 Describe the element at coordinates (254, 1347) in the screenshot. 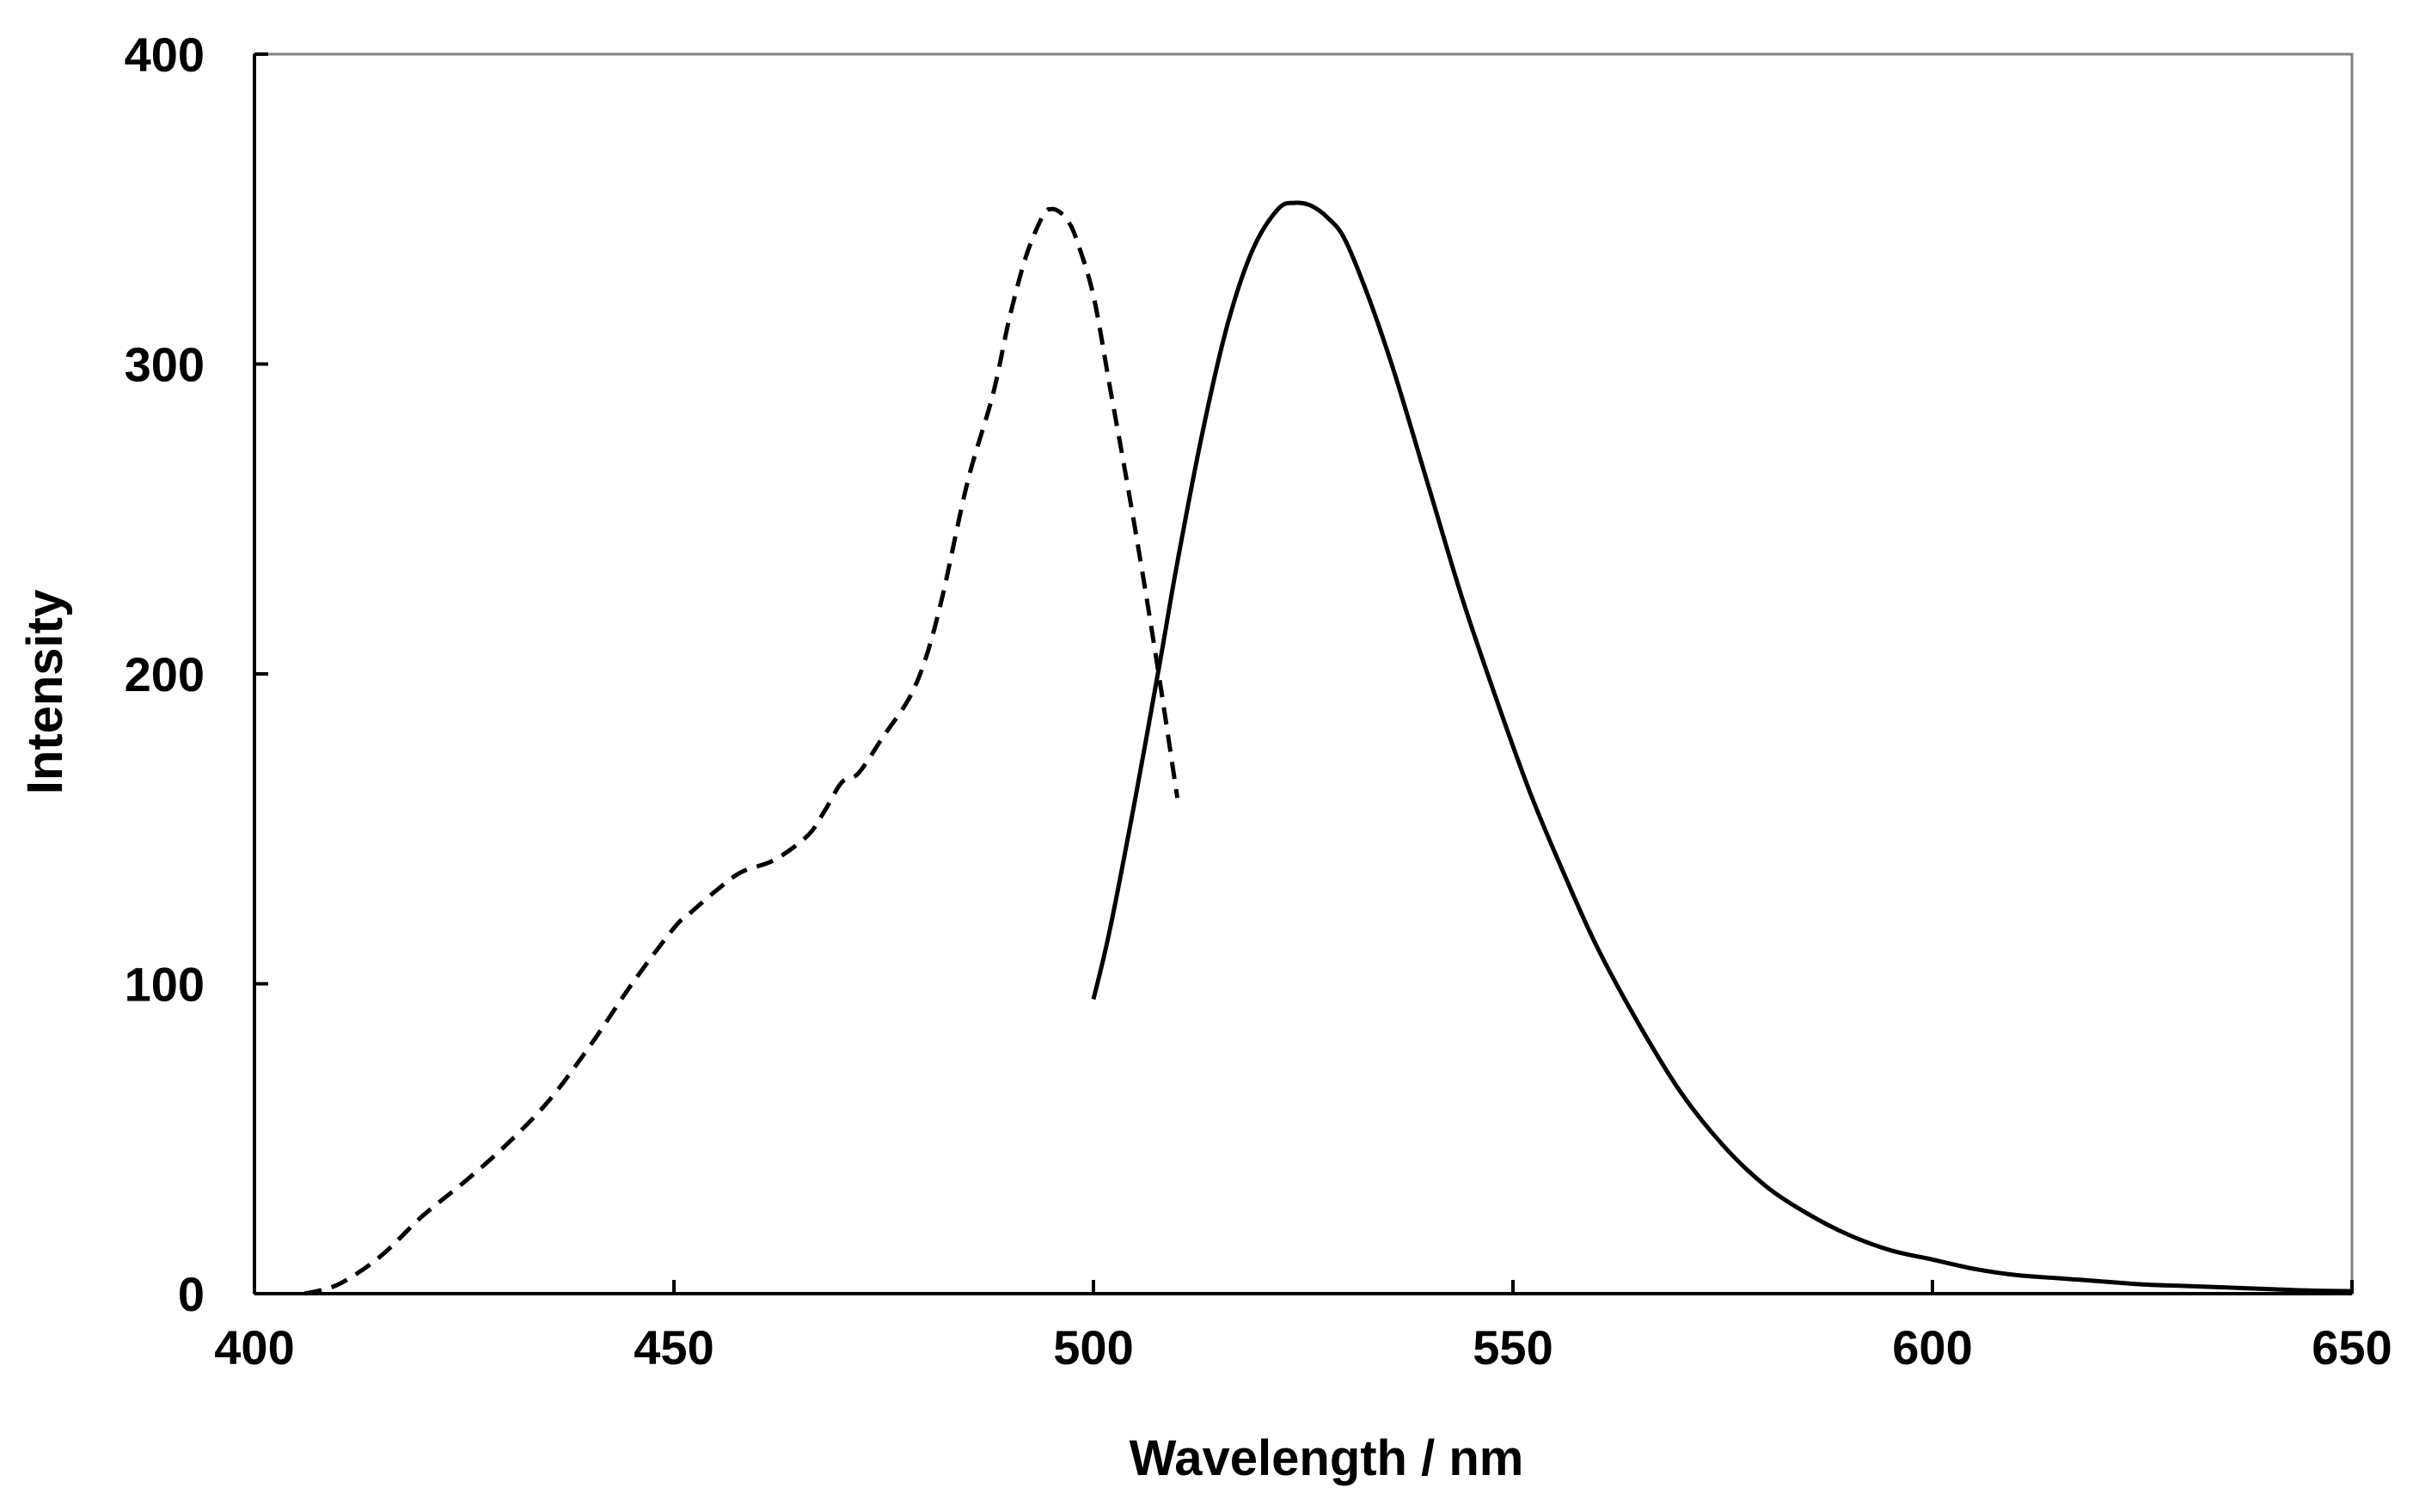

I see `x-tick-label: 400` at that location.